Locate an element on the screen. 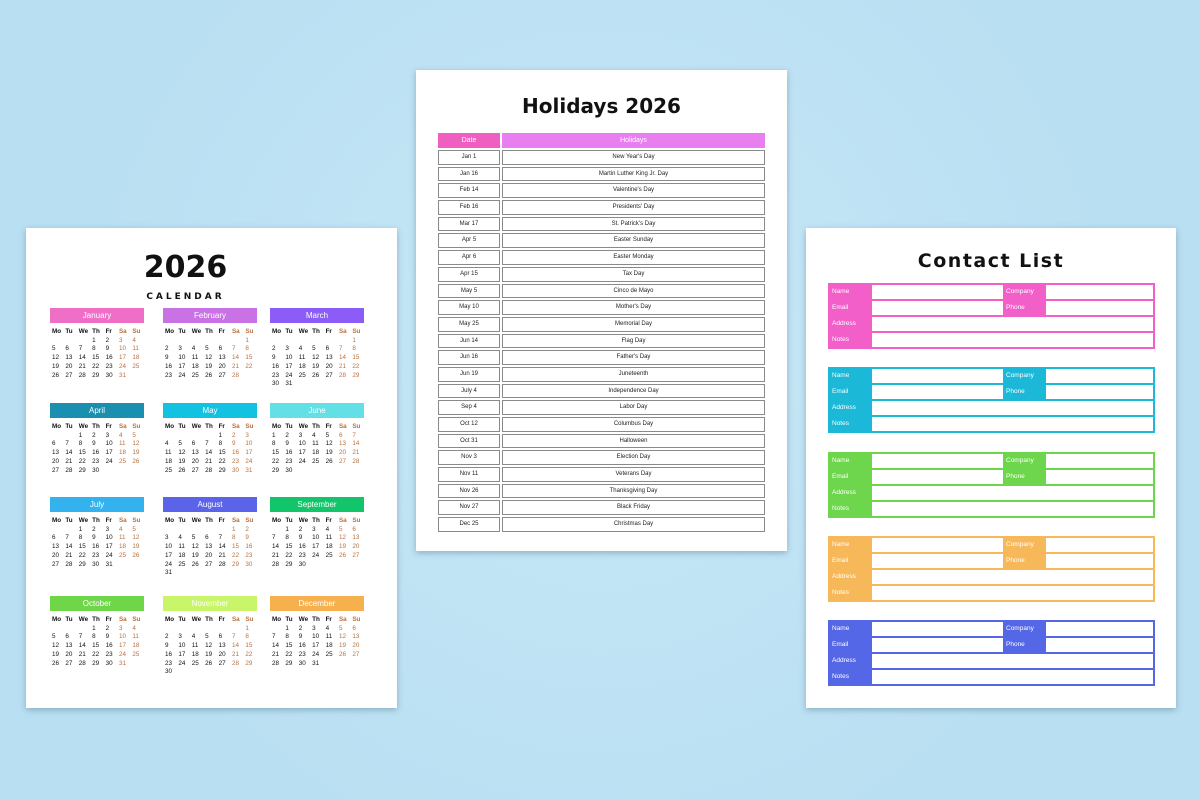 Image resolution: width=1200 pixels, height=800 pixels. day-cell: 23 is located at coordinates (169, 663).